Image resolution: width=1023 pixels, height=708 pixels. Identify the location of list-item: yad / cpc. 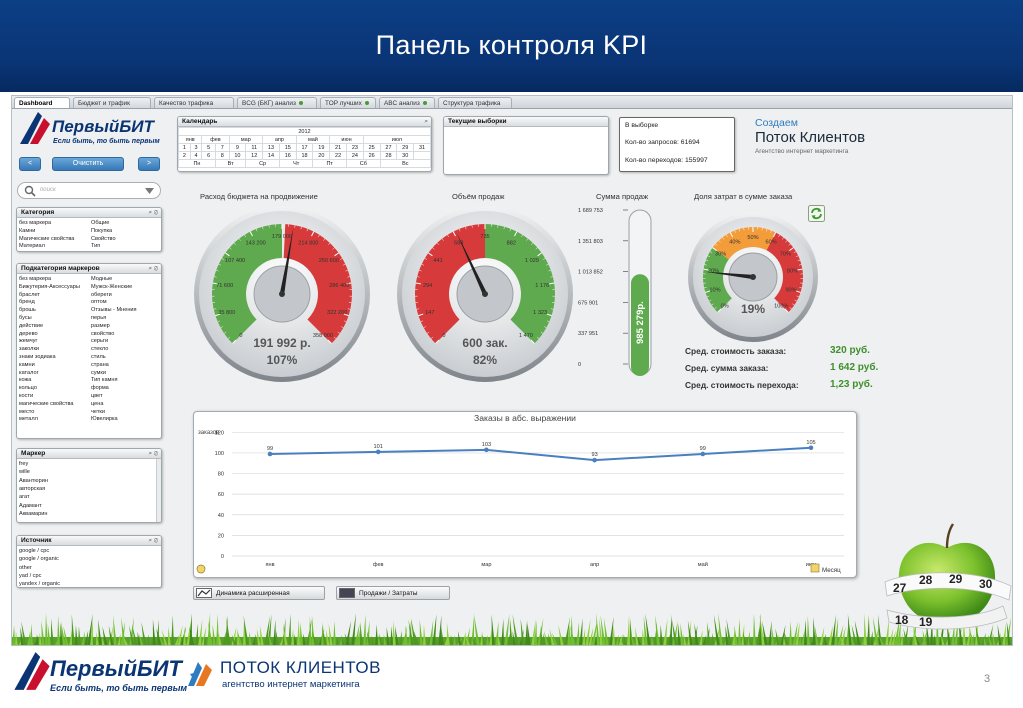
(89, 577).